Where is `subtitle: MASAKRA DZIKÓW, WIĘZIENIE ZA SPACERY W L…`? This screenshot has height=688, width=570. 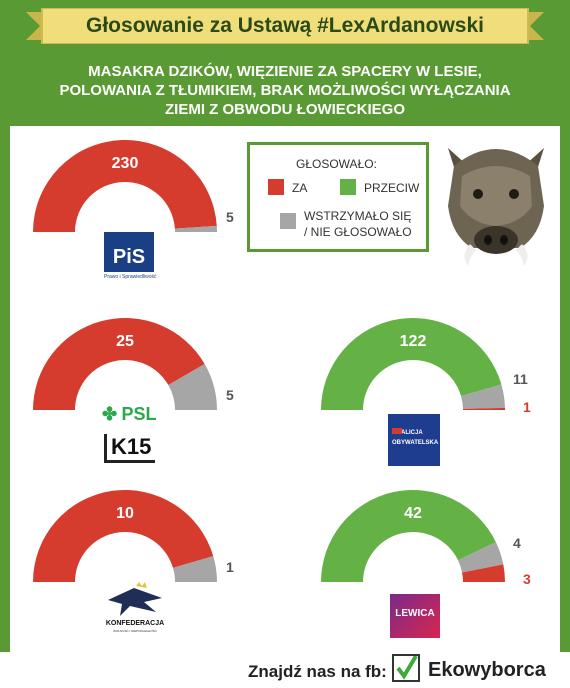
subtitle: MASAKRA DZIKÓW, WIĘZIENIE ZA SPACERY W L… is located at coordinates (285, 90).